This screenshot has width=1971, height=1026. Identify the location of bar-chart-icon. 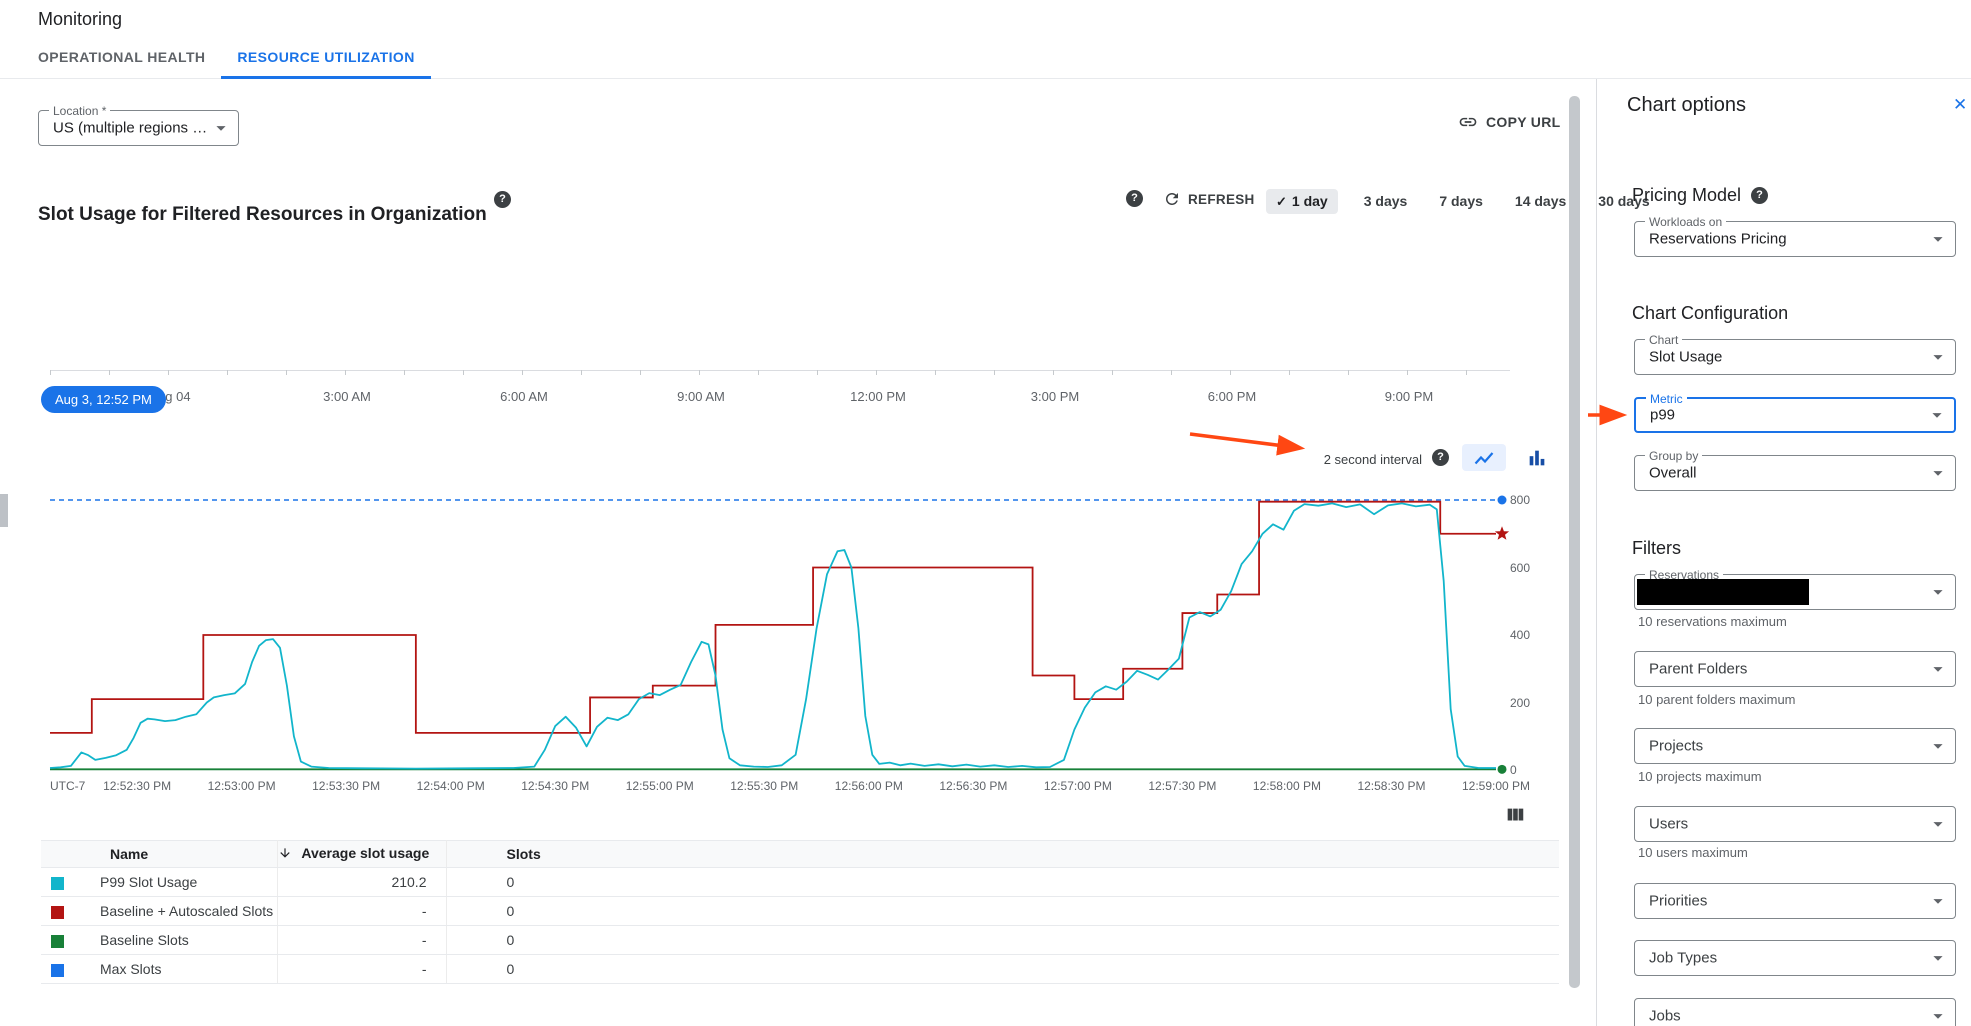
(1537, 458).